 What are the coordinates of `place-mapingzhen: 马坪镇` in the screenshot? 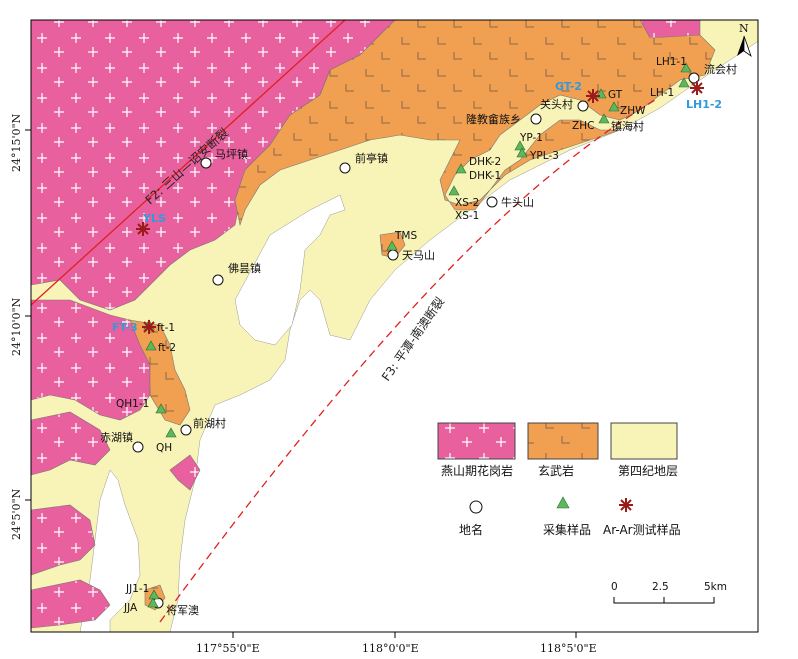 It's located at (231, 154).